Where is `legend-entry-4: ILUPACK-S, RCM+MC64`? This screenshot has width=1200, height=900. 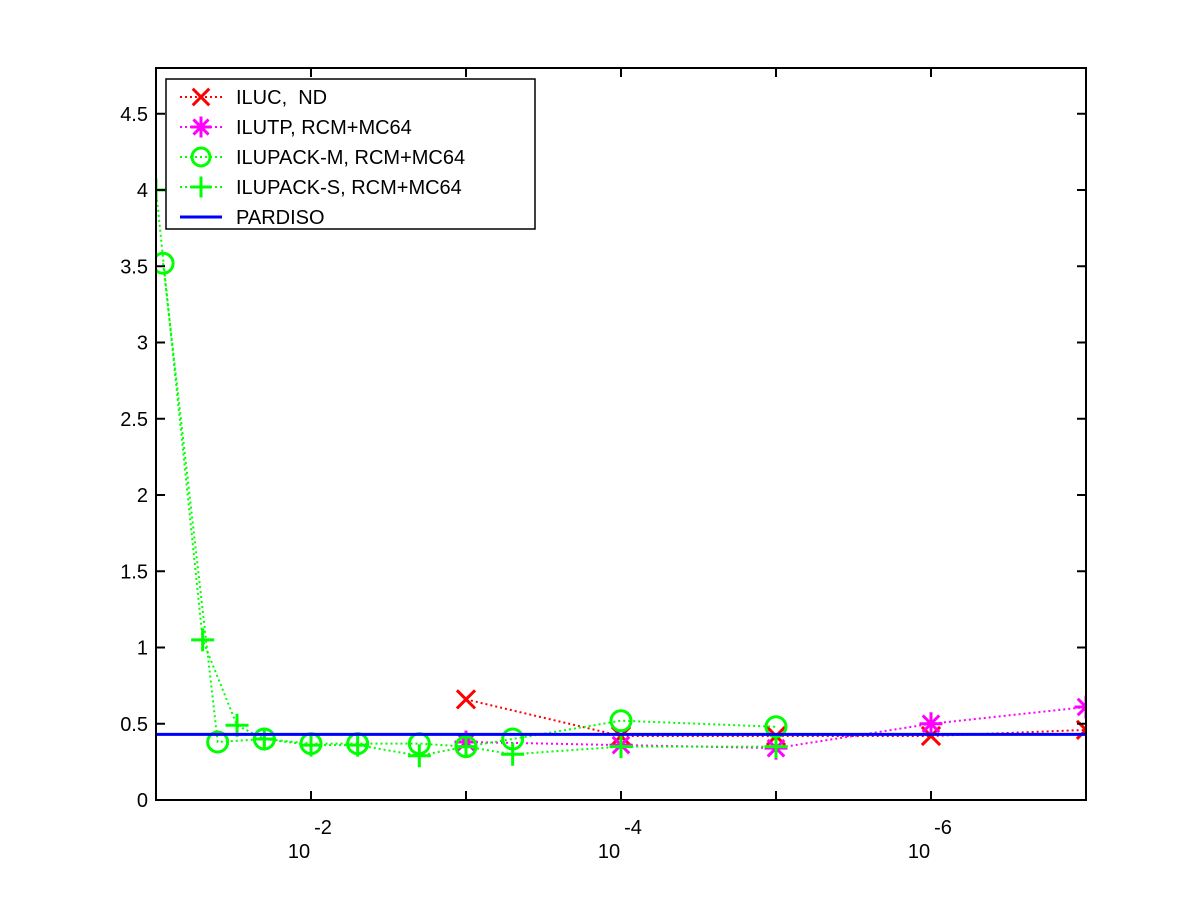 legend-entry-4: ILUPACK-S, RCM+MC64 is located at coordinates (321, 187).